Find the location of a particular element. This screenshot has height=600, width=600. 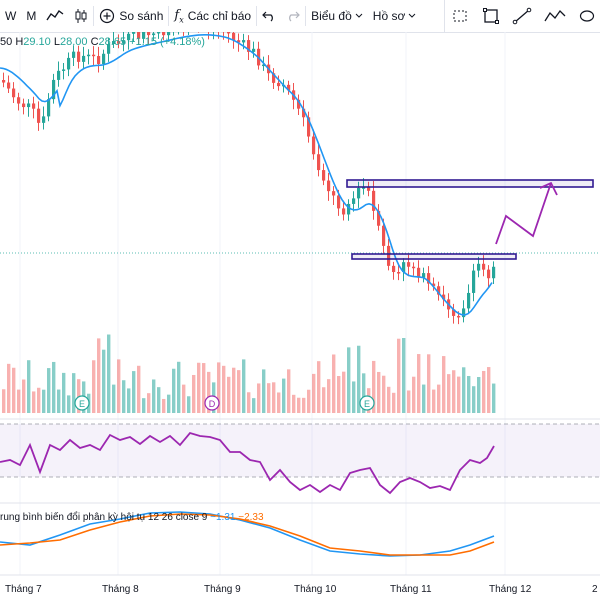

support-zone-box is located at coordinates (434, 256).